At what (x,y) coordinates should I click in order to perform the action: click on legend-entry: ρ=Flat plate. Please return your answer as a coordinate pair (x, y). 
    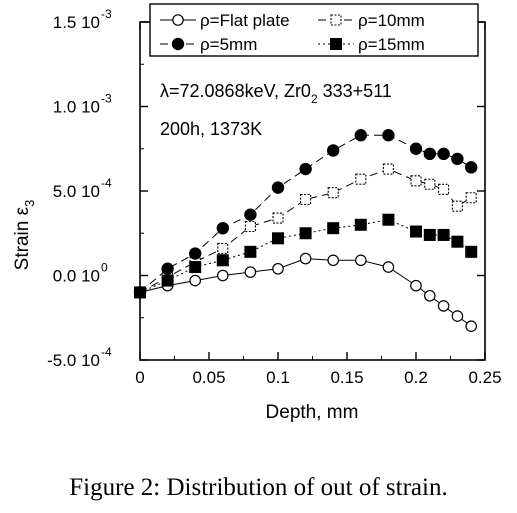
    Looking at the image, I should click on (225, 20).